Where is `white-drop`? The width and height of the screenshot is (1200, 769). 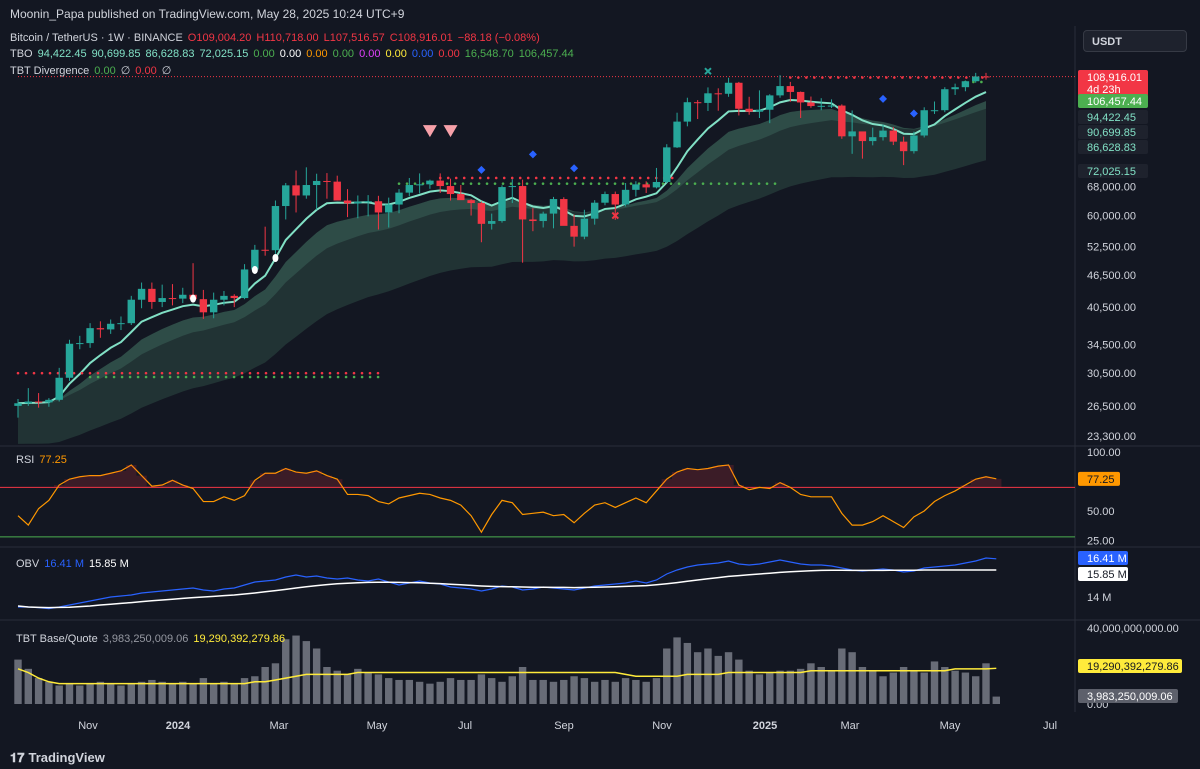 white-drop is located at coordinates (193, 298).